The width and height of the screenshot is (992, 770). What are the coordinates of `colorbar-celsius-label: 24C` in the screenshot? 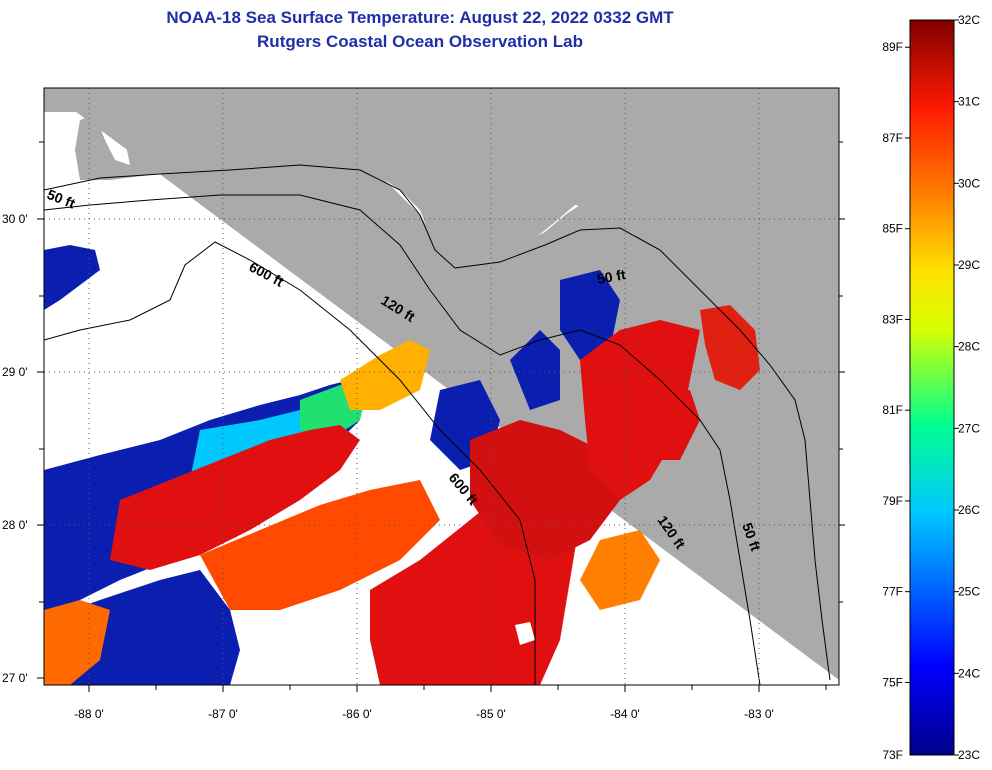 It's located at (969, 673).